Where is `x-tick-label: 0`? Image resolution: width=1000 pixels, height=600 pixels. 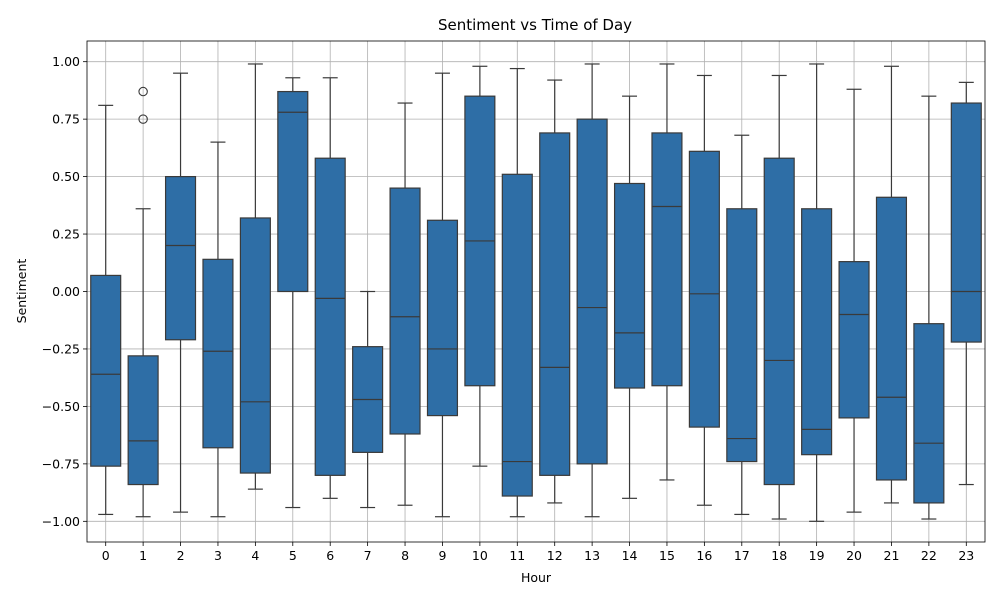 x-tick-label: 0 is located at coordinates (106, 555).